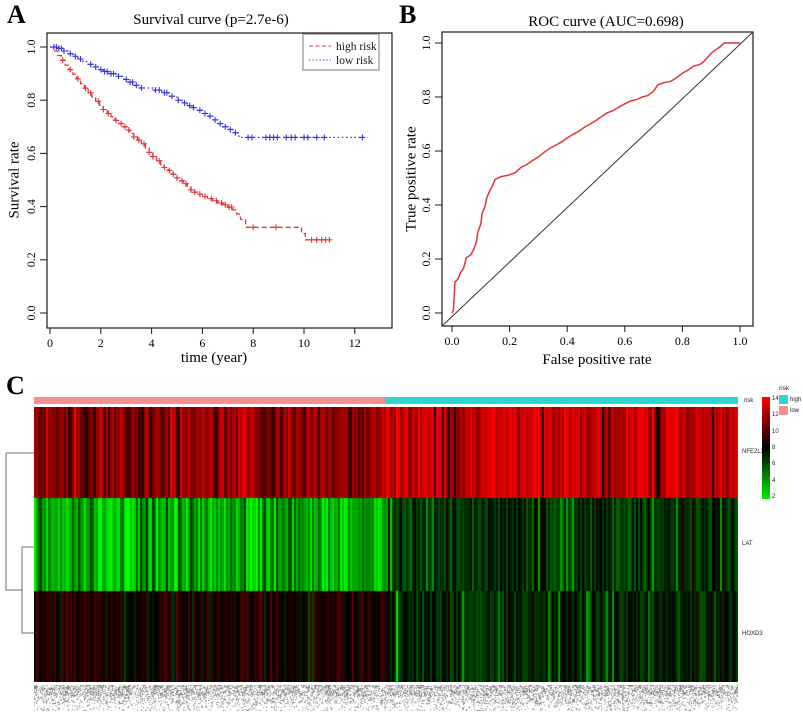 Image resolution: width=803 pixels, height=713 pixels. Describe the element at coordinates (775, 431) in the screenshot. I see `colorbar-tick: 10` at that location.